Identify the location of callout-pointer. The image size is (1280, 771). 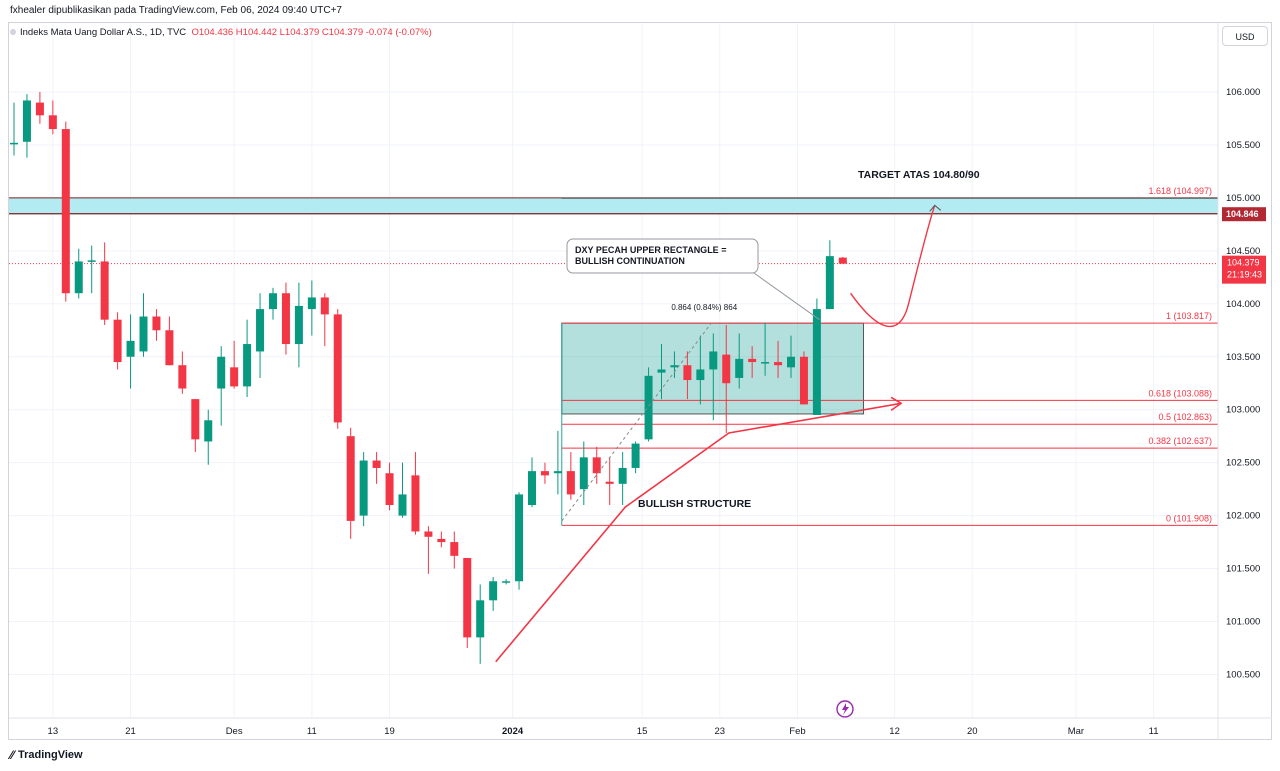
(786, 296).